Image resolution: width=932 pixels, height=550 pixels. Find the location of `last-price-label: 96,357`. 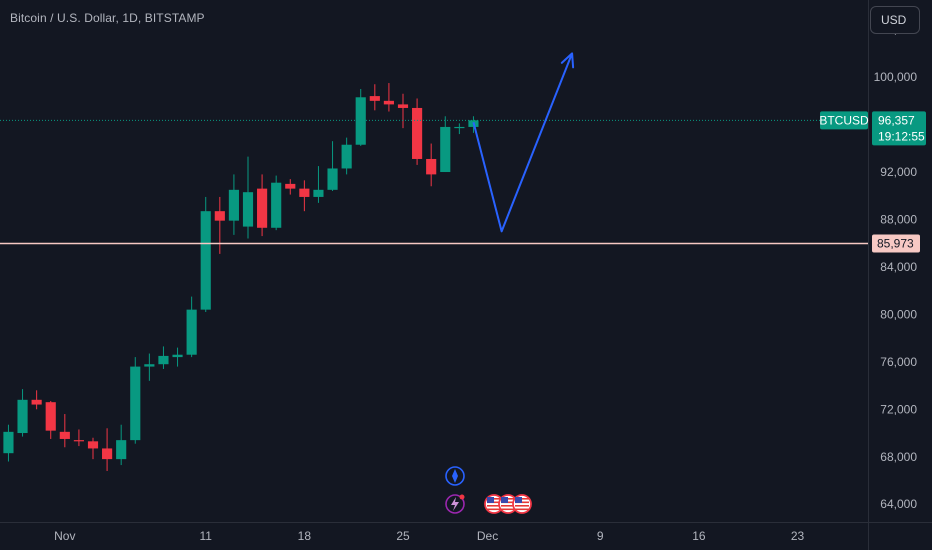

last-price-label: 96,357 is located at coordinates (896, 120).